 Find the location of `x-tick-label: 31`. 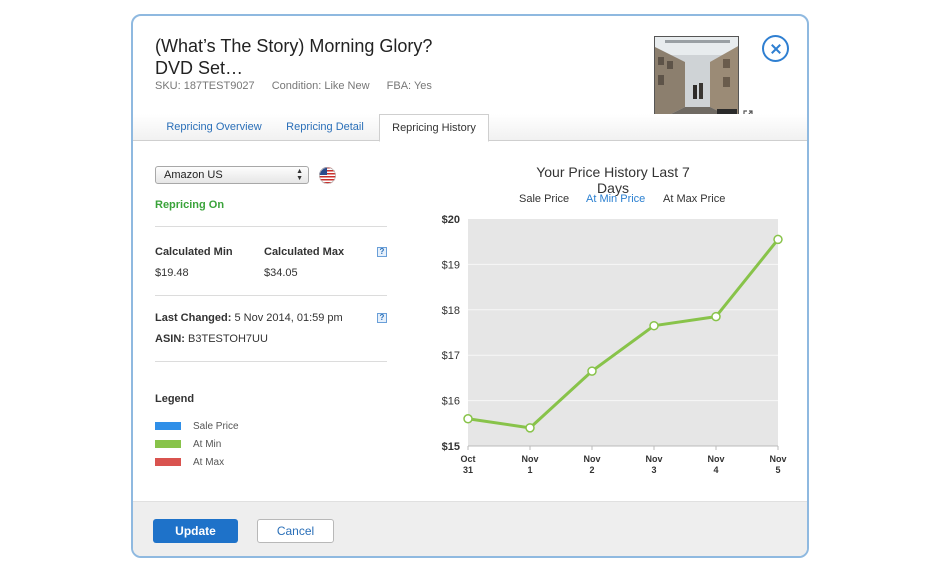

x-tick-label: 31 is located at coordinates (468, 470).